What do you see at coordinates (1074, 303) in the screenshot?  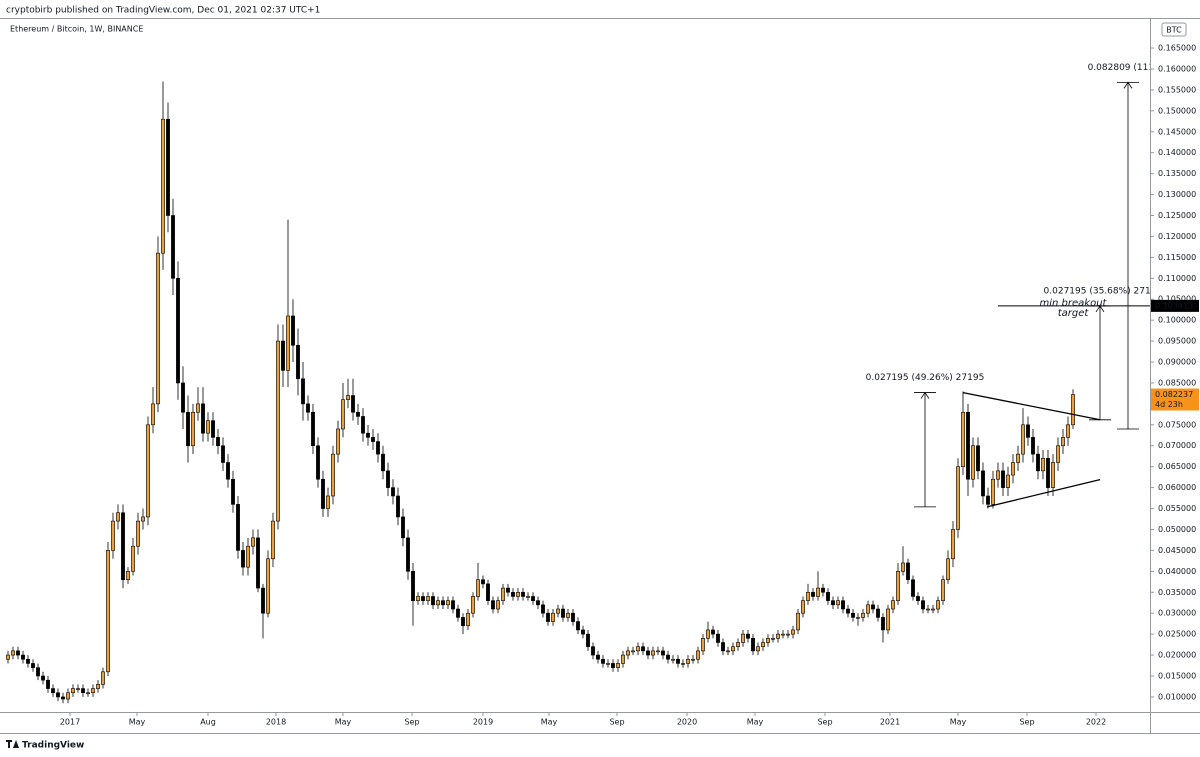 I see `measure-note: min breakout` at bounding box center [1074, 303].